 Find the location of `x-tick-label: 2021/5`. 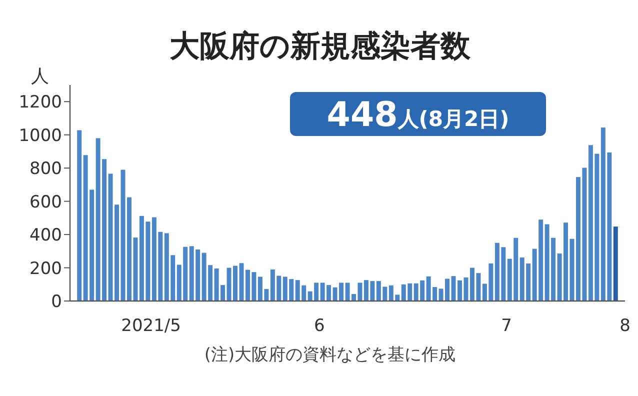

x-tick-label: 2021/5 is located at coordinates (151, 326).